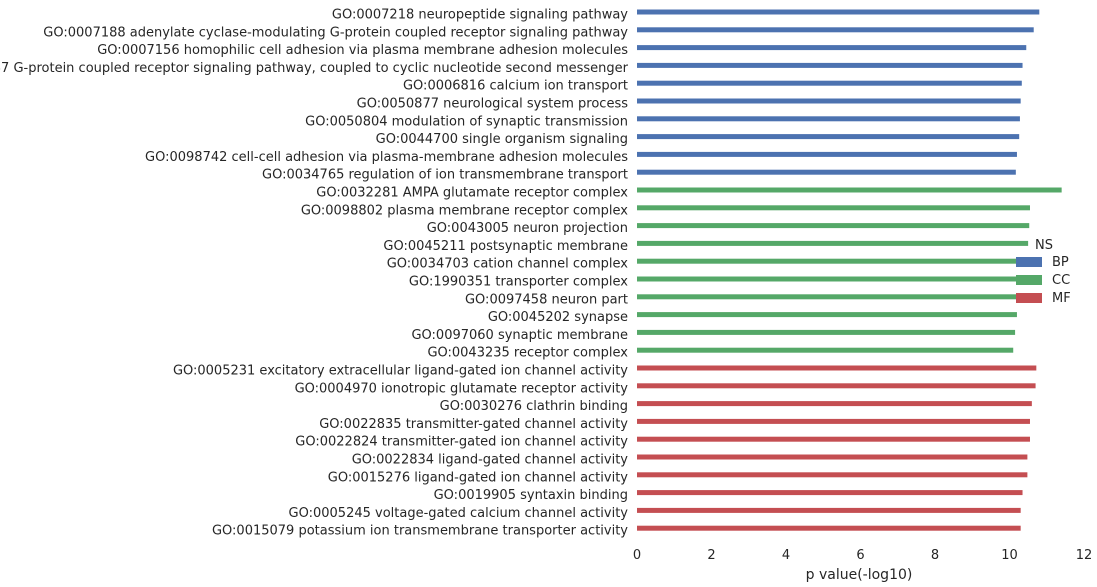 The height and width of the screenshot is (587, 1097). What do you see at coordinates (1044, 245) in the screenshot?
I see `legend-title: NS` at bounding box center [1044, 245].